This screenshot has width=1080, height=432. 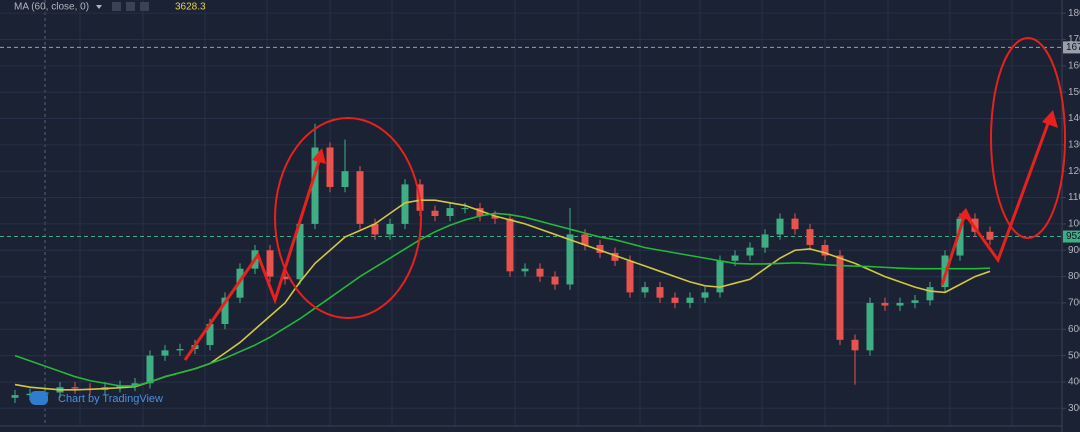 I want to click on y-tick-label: 500, so click(x=1074, y=355).